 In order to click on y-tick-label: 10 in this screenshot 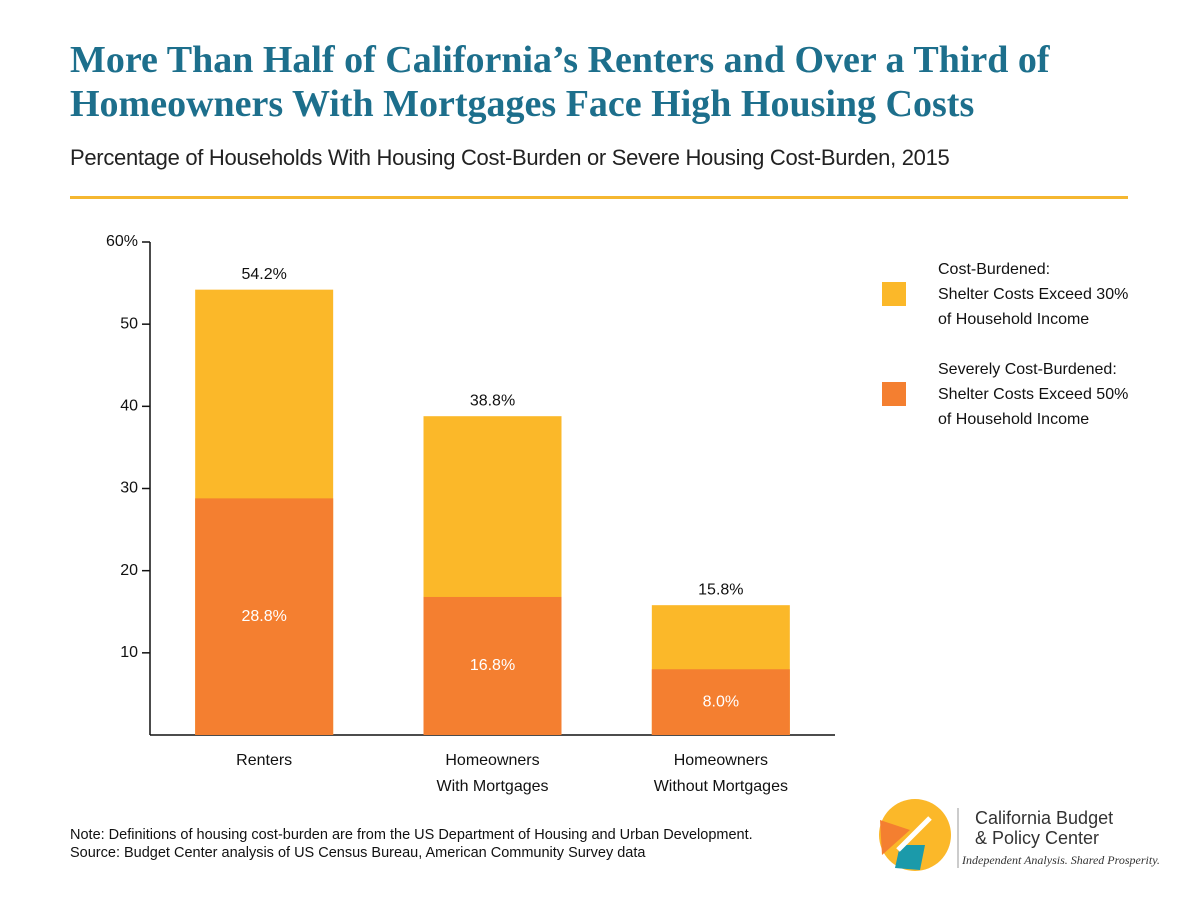, I will do `click(129, 652)`.